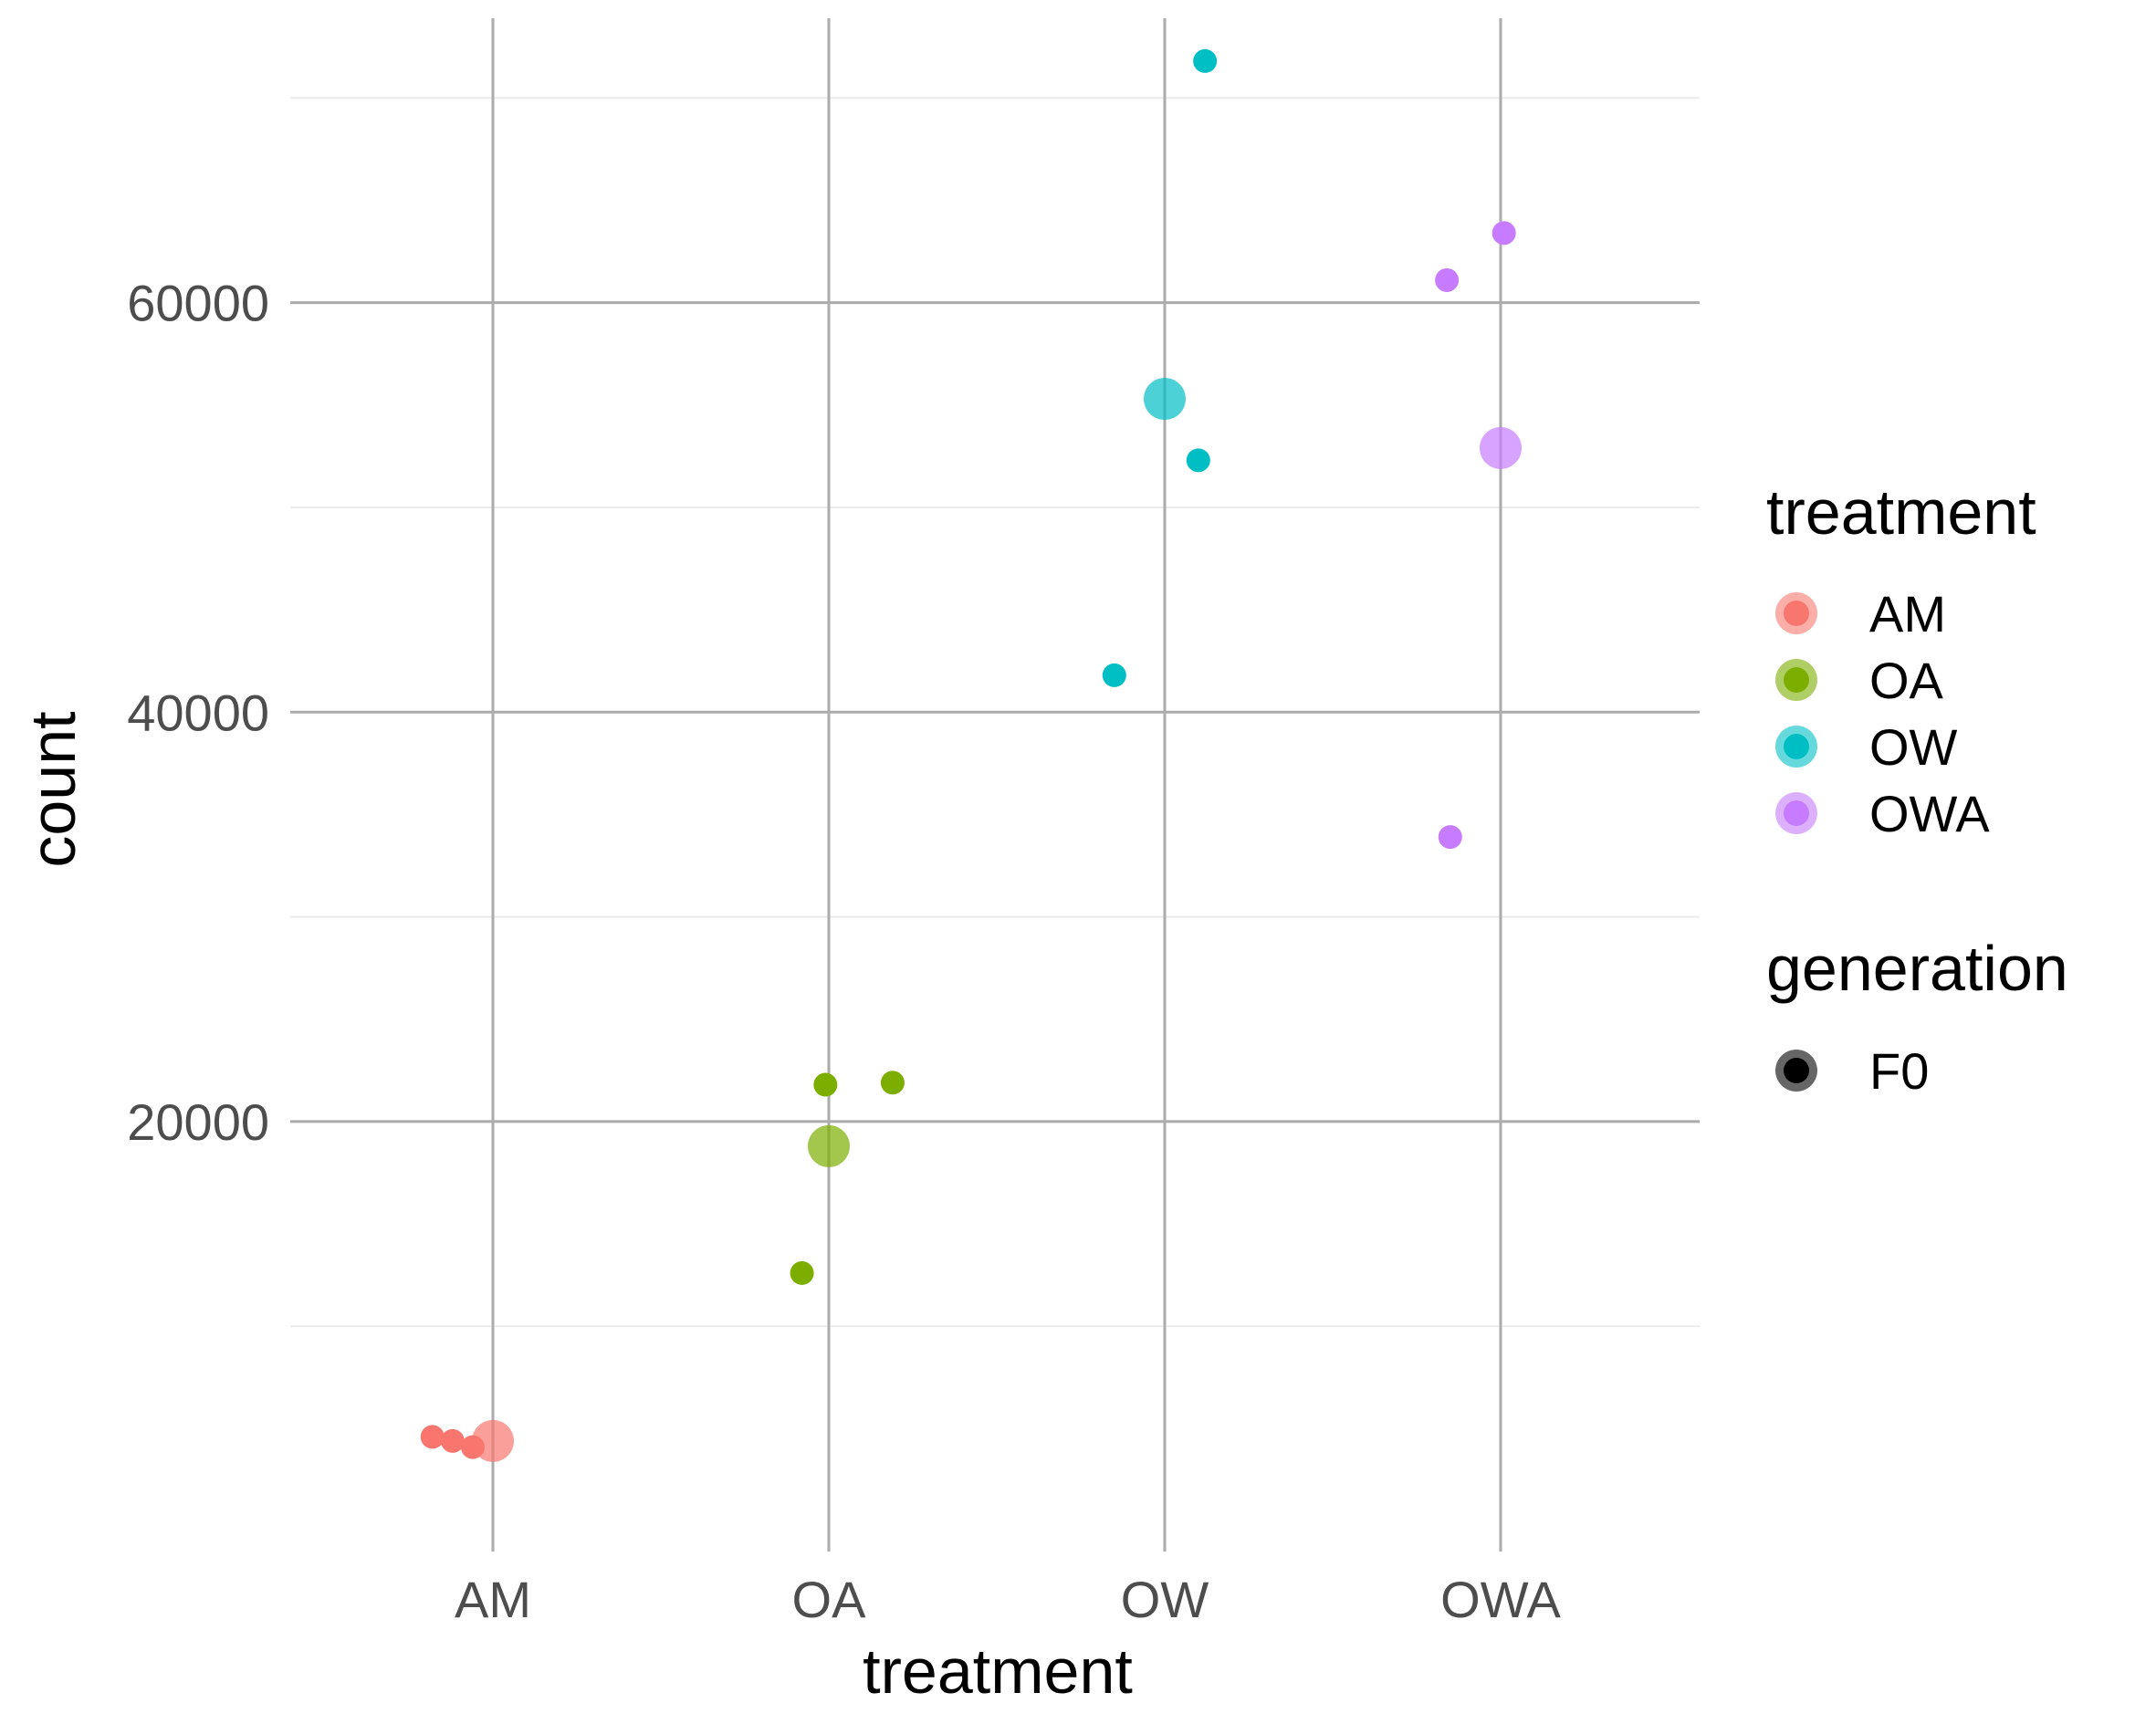  Describe the element at coordinates (1899, 1071) in the screenshot. I see `legend-label-f0: F0` at that location.